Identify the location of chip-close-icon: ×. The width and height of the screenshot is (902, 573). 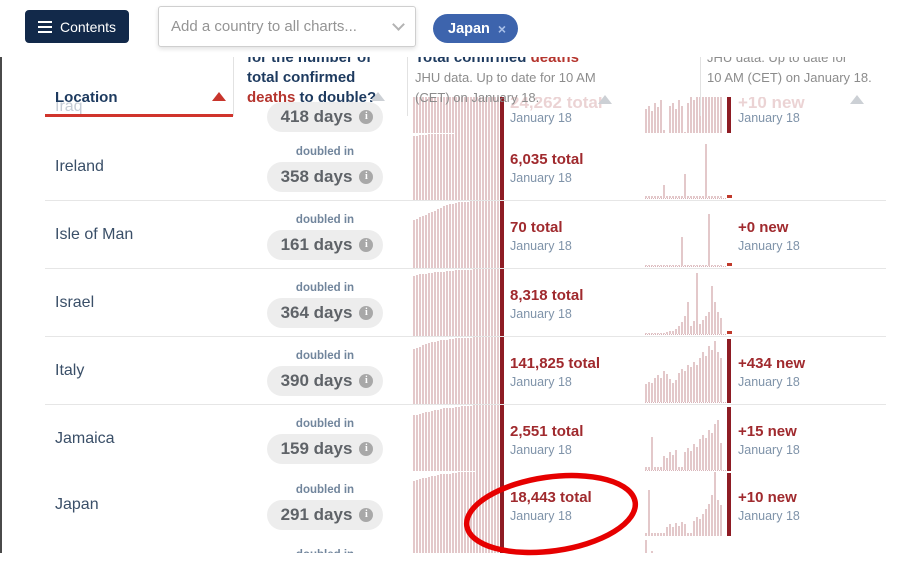
(502, 28).